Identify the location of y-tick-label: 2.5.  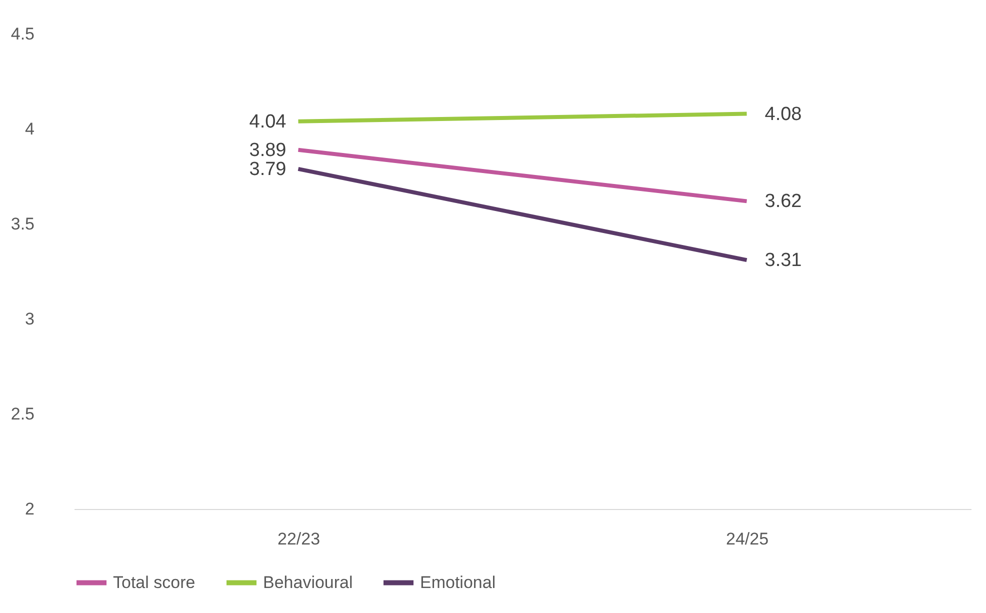
(22, 414).